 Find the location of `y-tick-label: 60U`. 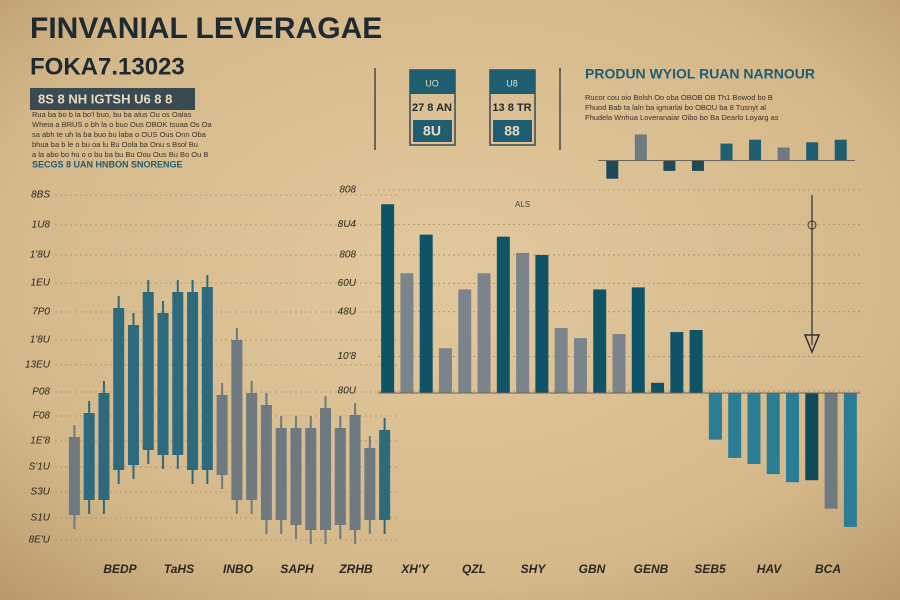

y-tick-label: 60U is located at coordinates (347, 283).